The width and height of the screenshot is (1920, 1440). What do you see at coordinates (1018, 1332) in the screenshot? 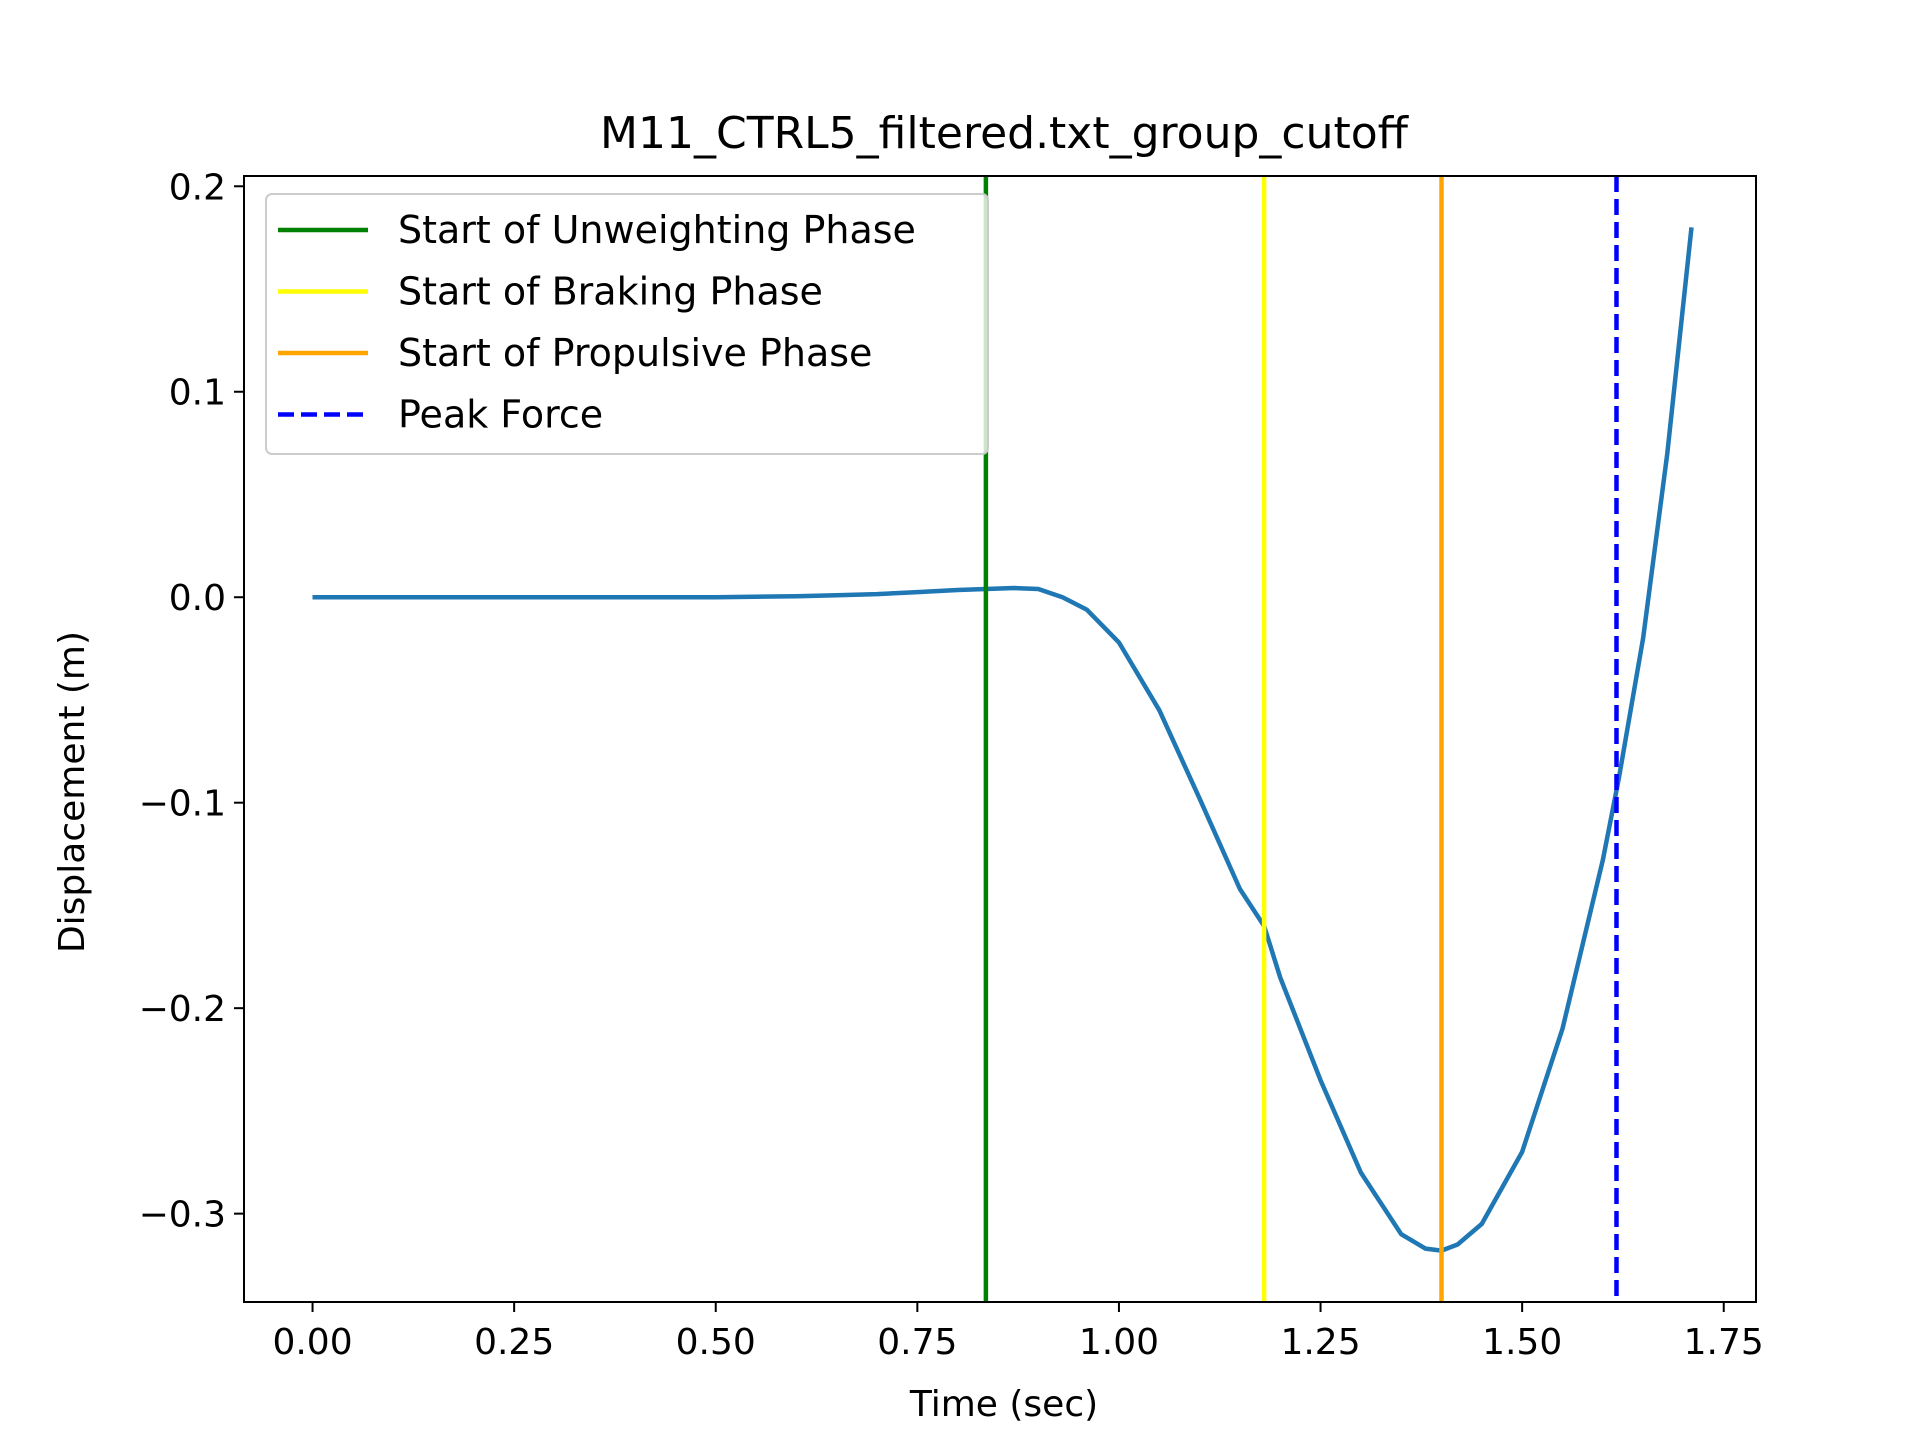
I see `x-axis: 0.00 0.25 0.50 0.75 1.00 1.25 1.50 1.75` at bounding box center [1018, 1332].